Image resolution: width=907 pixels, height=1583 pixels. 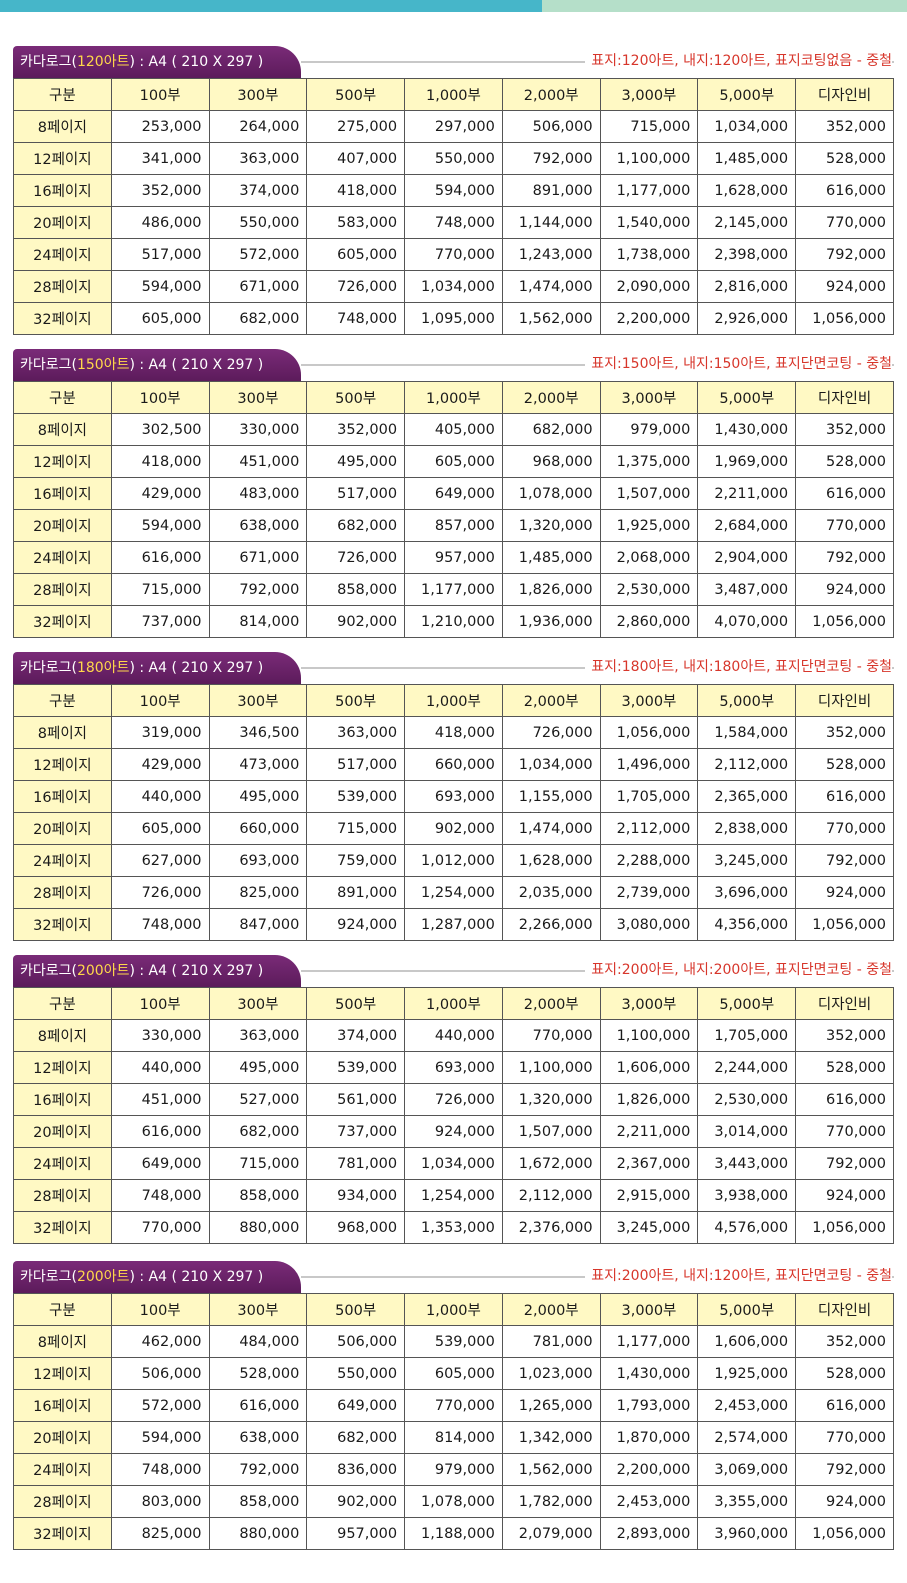 What do you see at coordinates (258, 1163) in the screenshot?
I see `price-cell: 715,000` at bounding box center [258, 1163].